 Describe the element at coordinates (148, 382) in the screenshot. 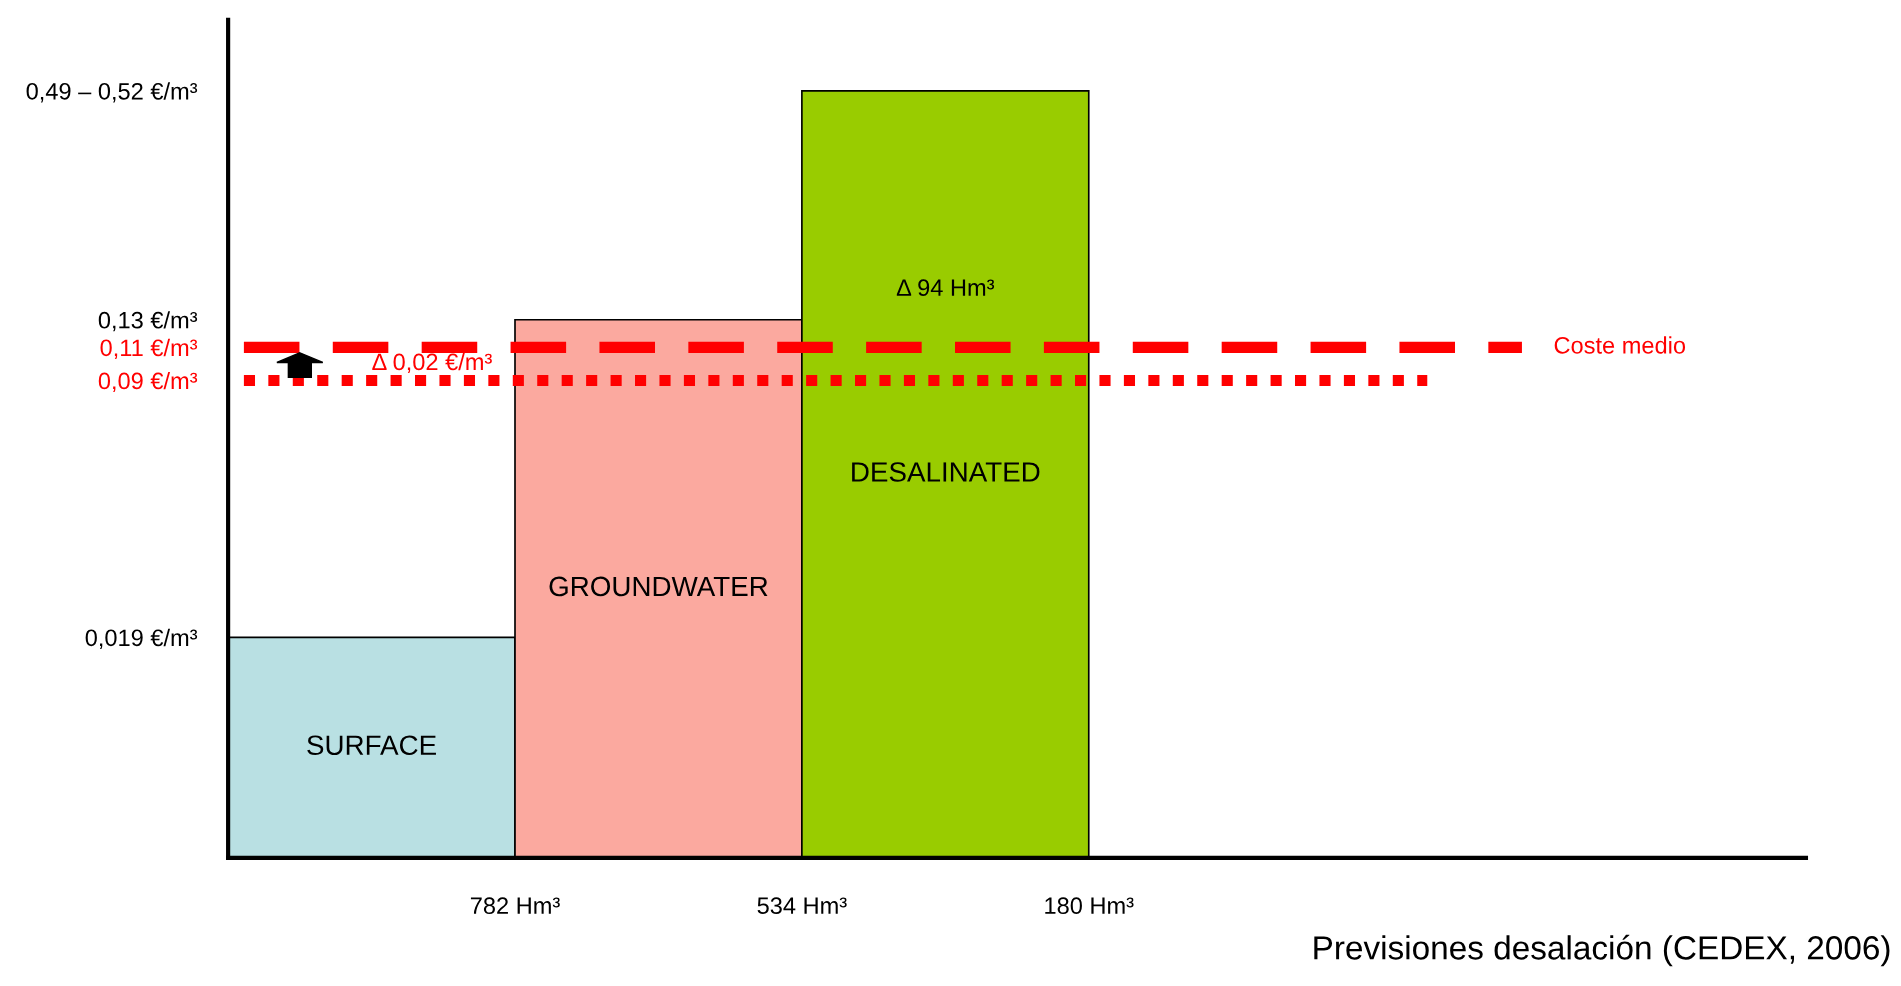

I see `y-tick-label: 0,09 €/m³` at that location.